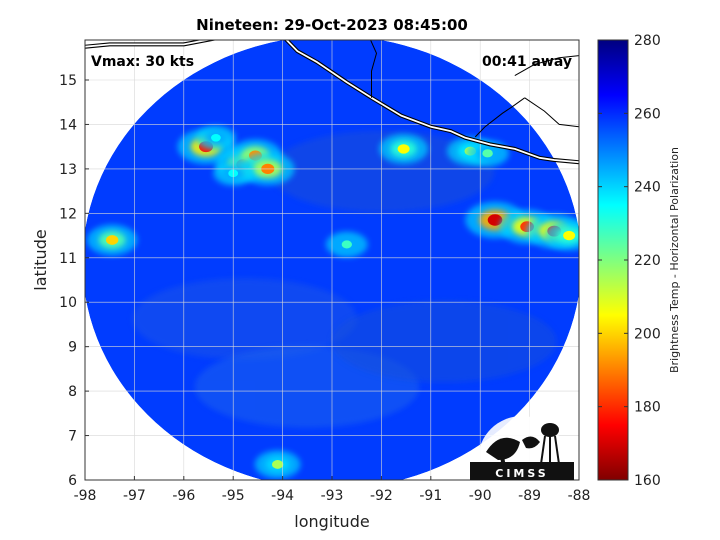 This screenshot has width=720, height=540. What do you see at coordinates (134, 496) in the screenshot?
I see `x-tick-label: -97` at bounding box center [134, 496].